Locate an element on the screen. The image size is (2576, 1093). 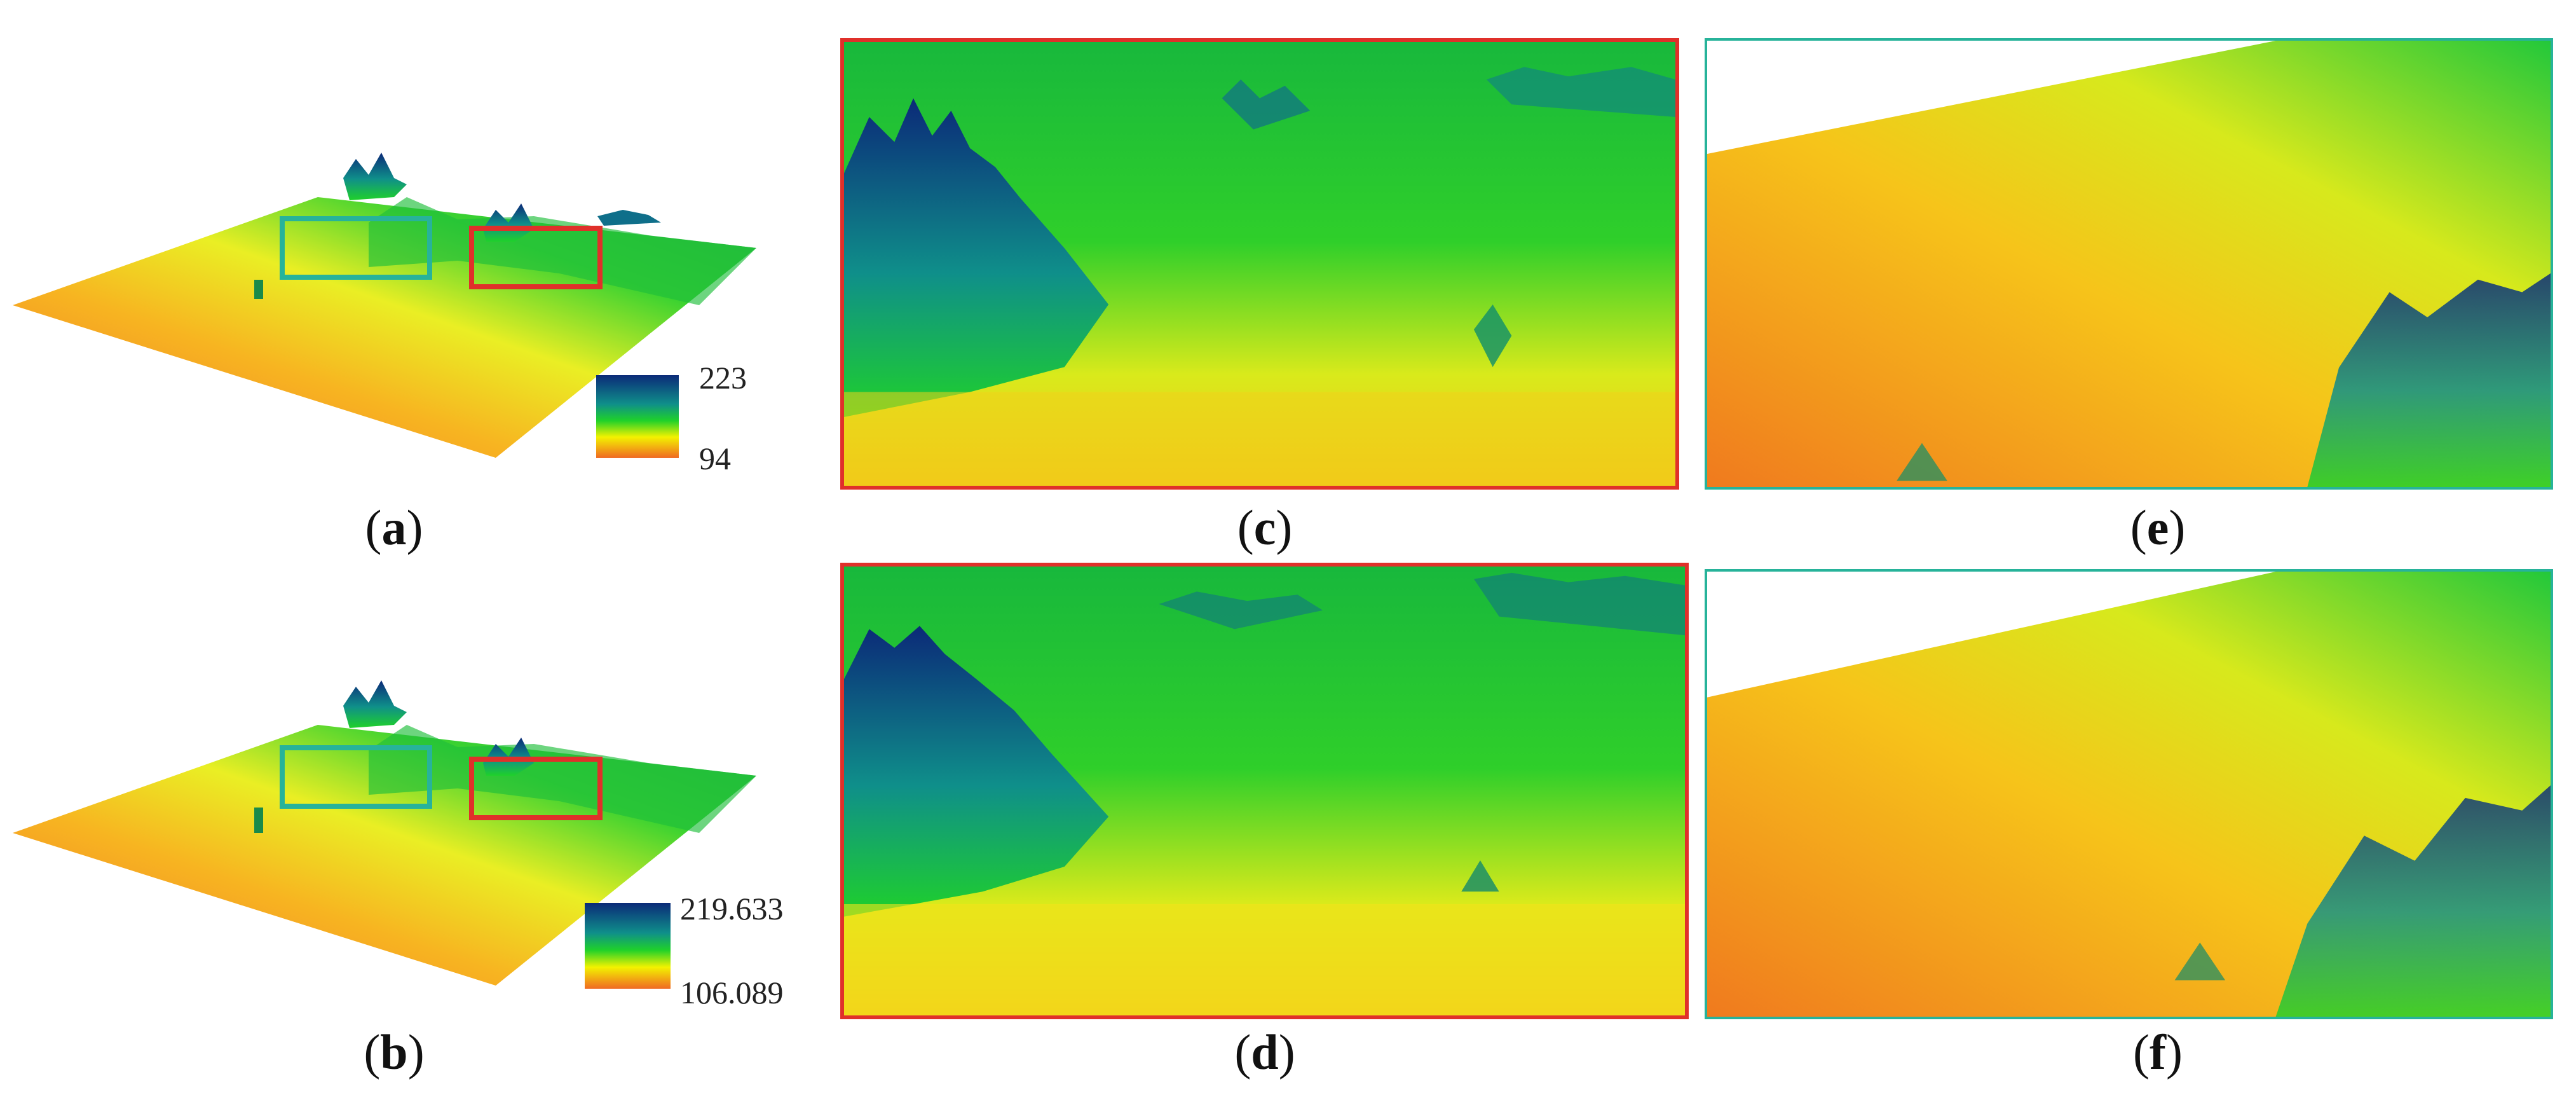
colorbar-b-min: 106.089 is located at coordinates (732, 992).